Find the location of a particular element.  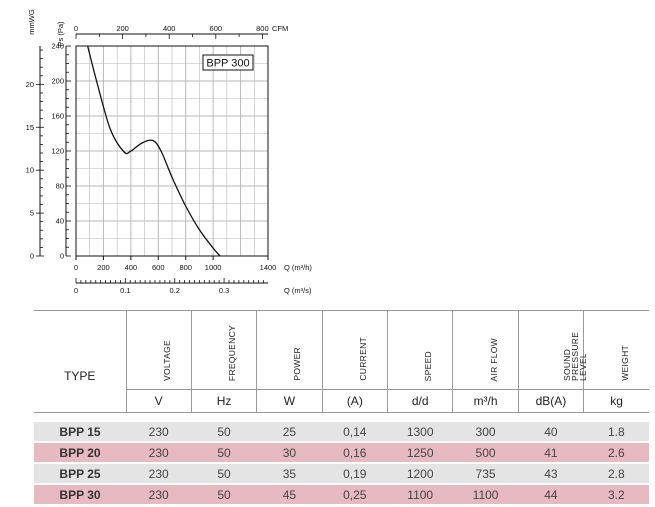

ps-tick-label: 120 is located at coordinates (57, 151).